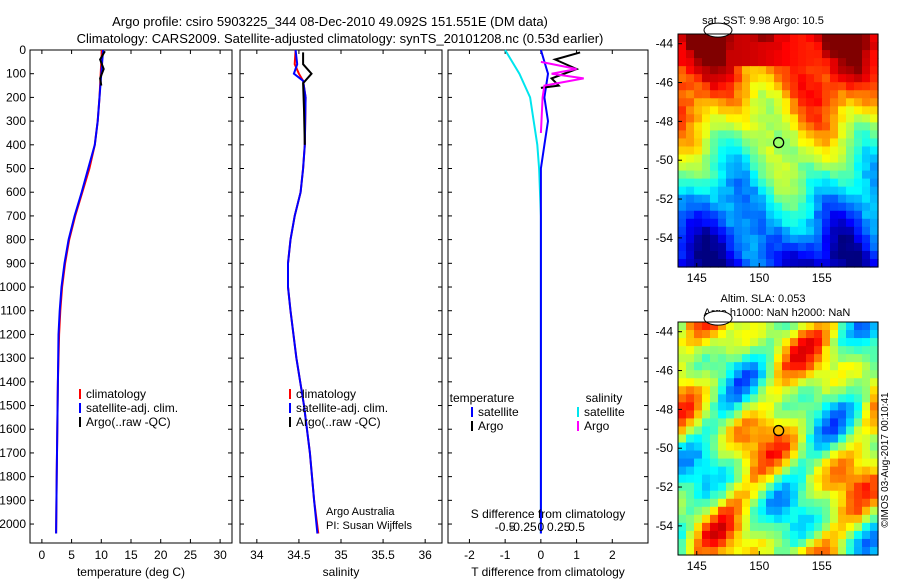 This screenshot has width=900, height=580. I want to click on map-frame, so click(778, 150).